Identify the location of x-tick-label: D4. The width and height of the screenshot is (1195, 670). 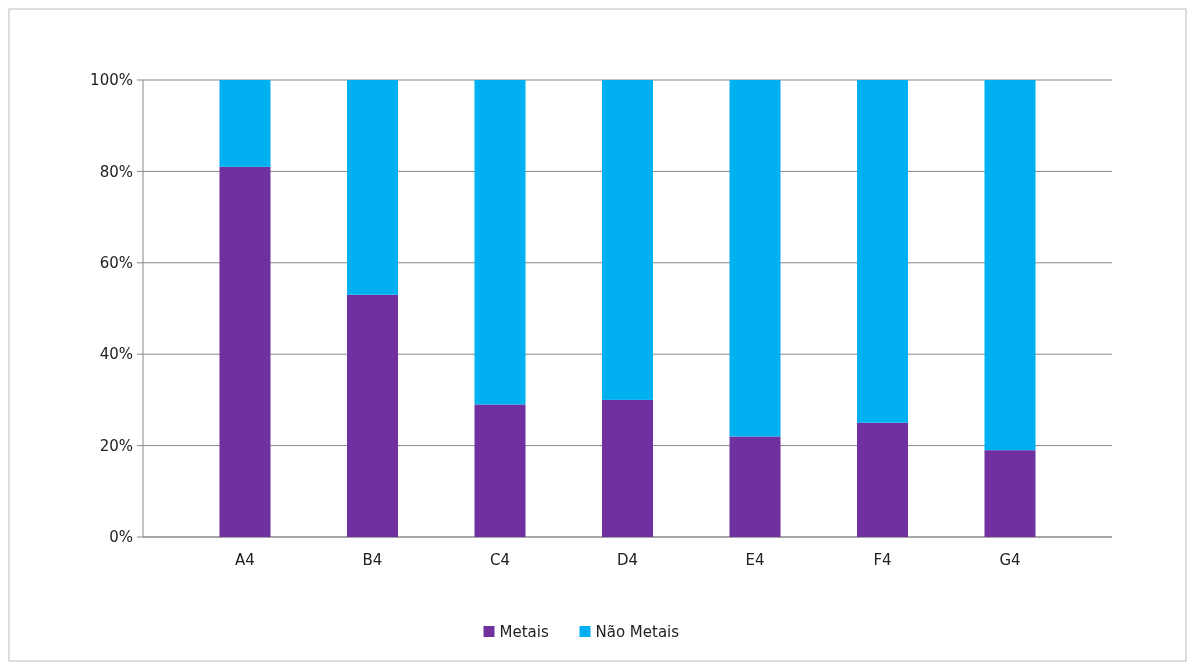
(627, 560).